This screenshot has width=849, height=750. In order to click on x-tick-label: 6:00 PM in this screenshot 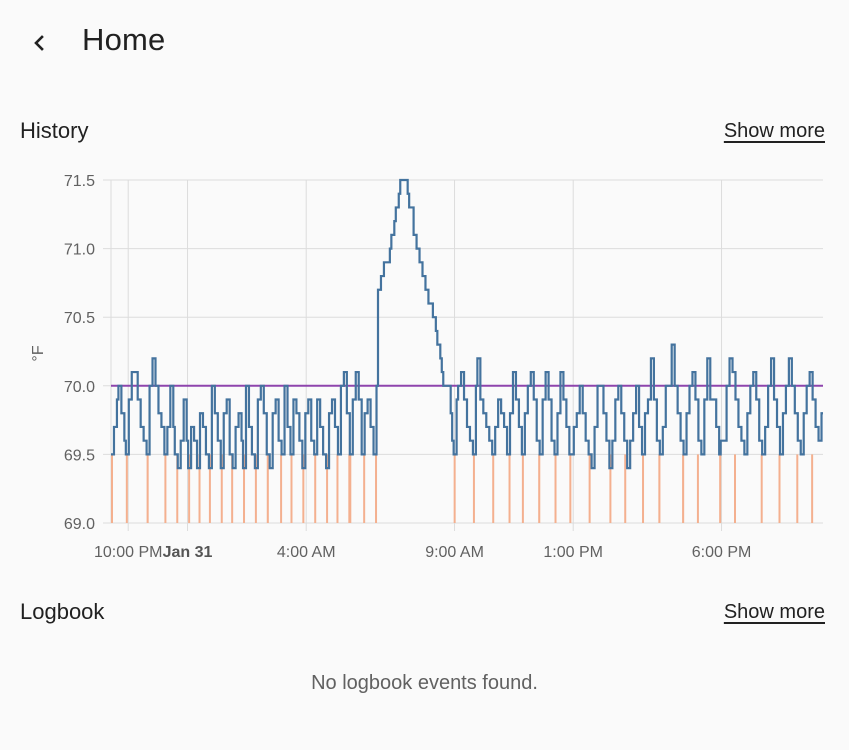, I will do `click(722, 552)`.